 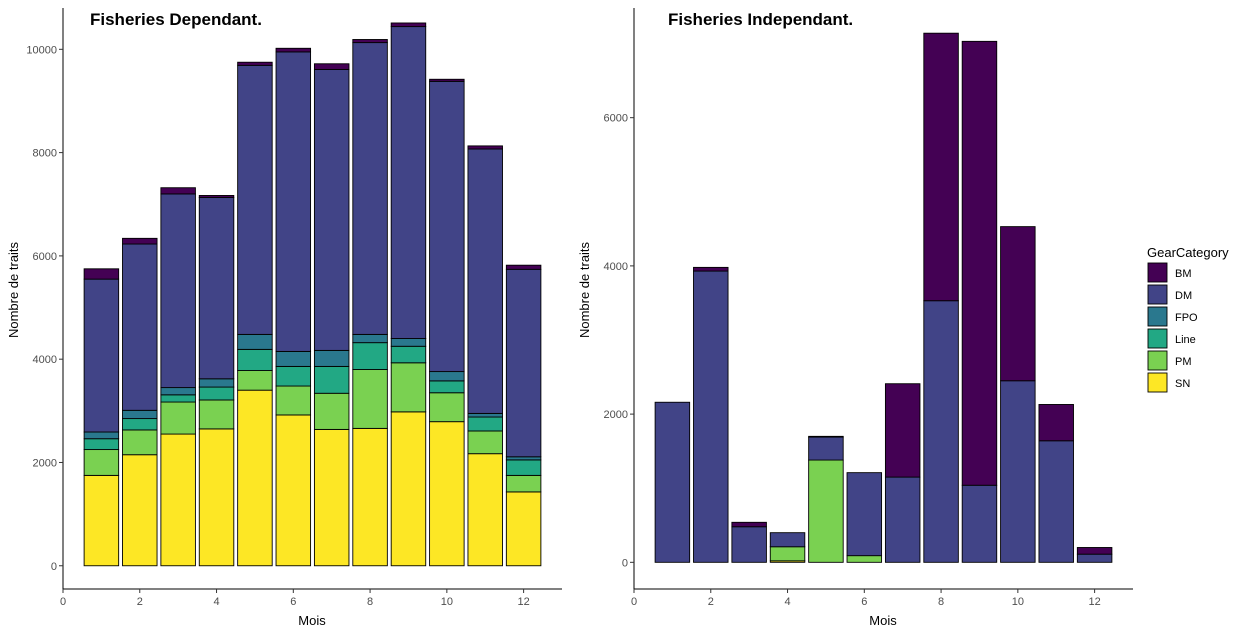 I want to click on y-tick-label: 0, so click(x=625, y=563).